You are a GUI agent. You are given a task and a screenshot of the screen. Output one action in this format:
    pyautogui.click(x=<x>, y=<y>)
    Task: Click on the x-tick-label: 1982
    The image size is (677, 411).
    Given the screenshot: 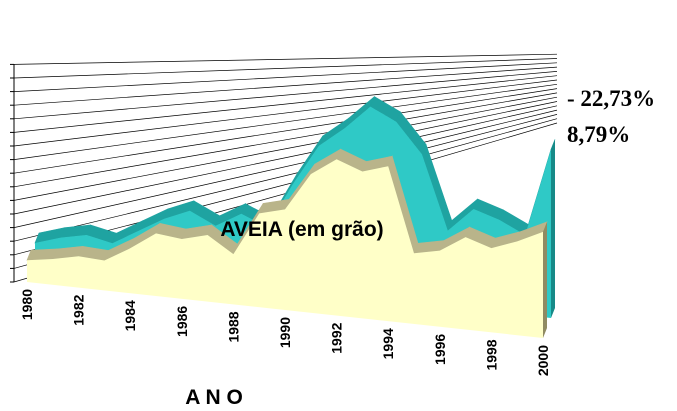 What is the action you would take?
    pyautogui.click(x=79, y=309)
    